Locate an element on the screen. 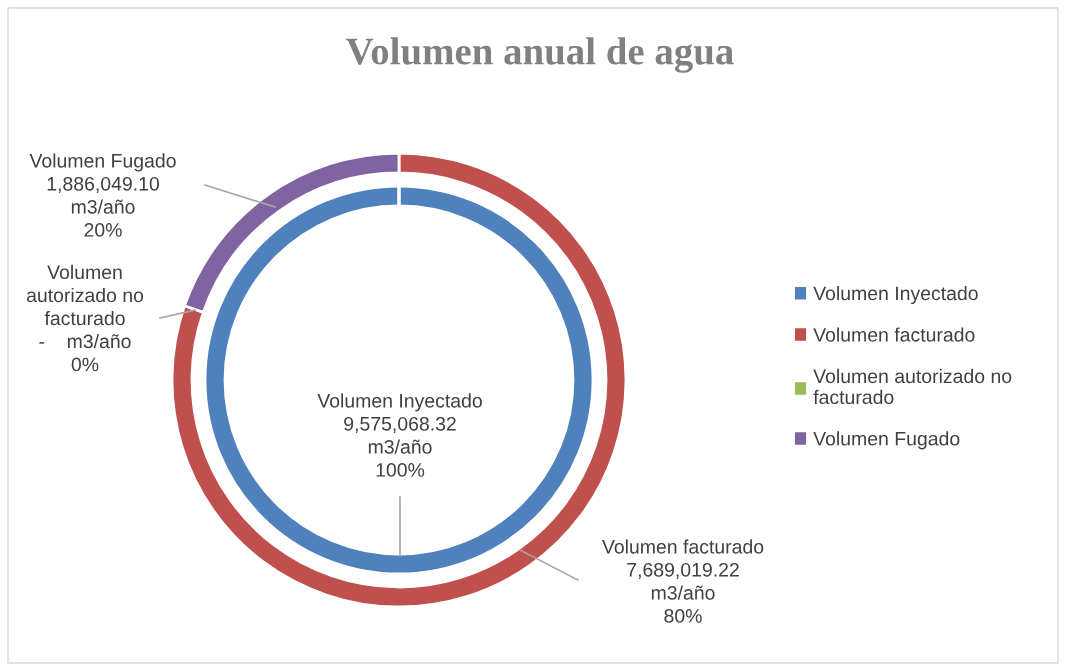 The height and width of the screenshot is (667, 1066). legend-label: Volumen Fugado is located at coordinates (886, 440).